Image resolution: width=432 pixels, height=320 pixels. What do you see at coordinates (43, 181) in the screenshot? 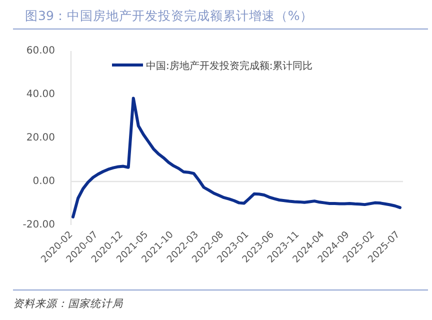
I see `y-tick-label: 0.00` at bounding box center [43, 181].